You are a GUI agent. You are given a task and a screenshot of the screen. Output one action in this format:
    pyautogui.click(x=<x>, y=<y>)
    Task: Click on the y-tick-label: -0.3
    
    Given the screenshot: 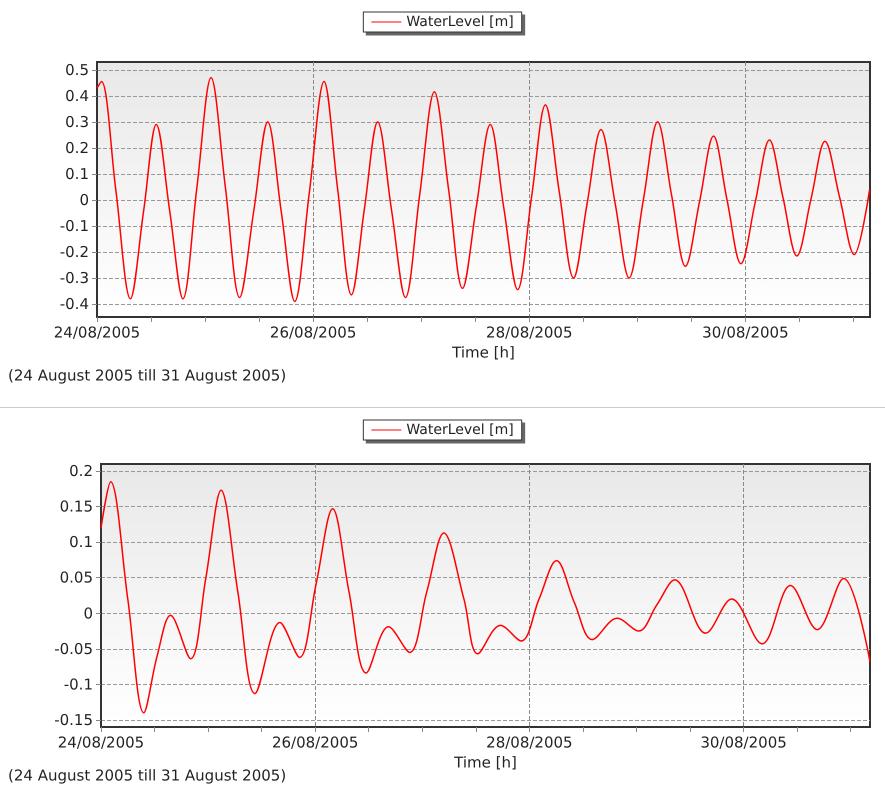 What is the action you would take?
    pyautogui.click(x=74, y=277)
    